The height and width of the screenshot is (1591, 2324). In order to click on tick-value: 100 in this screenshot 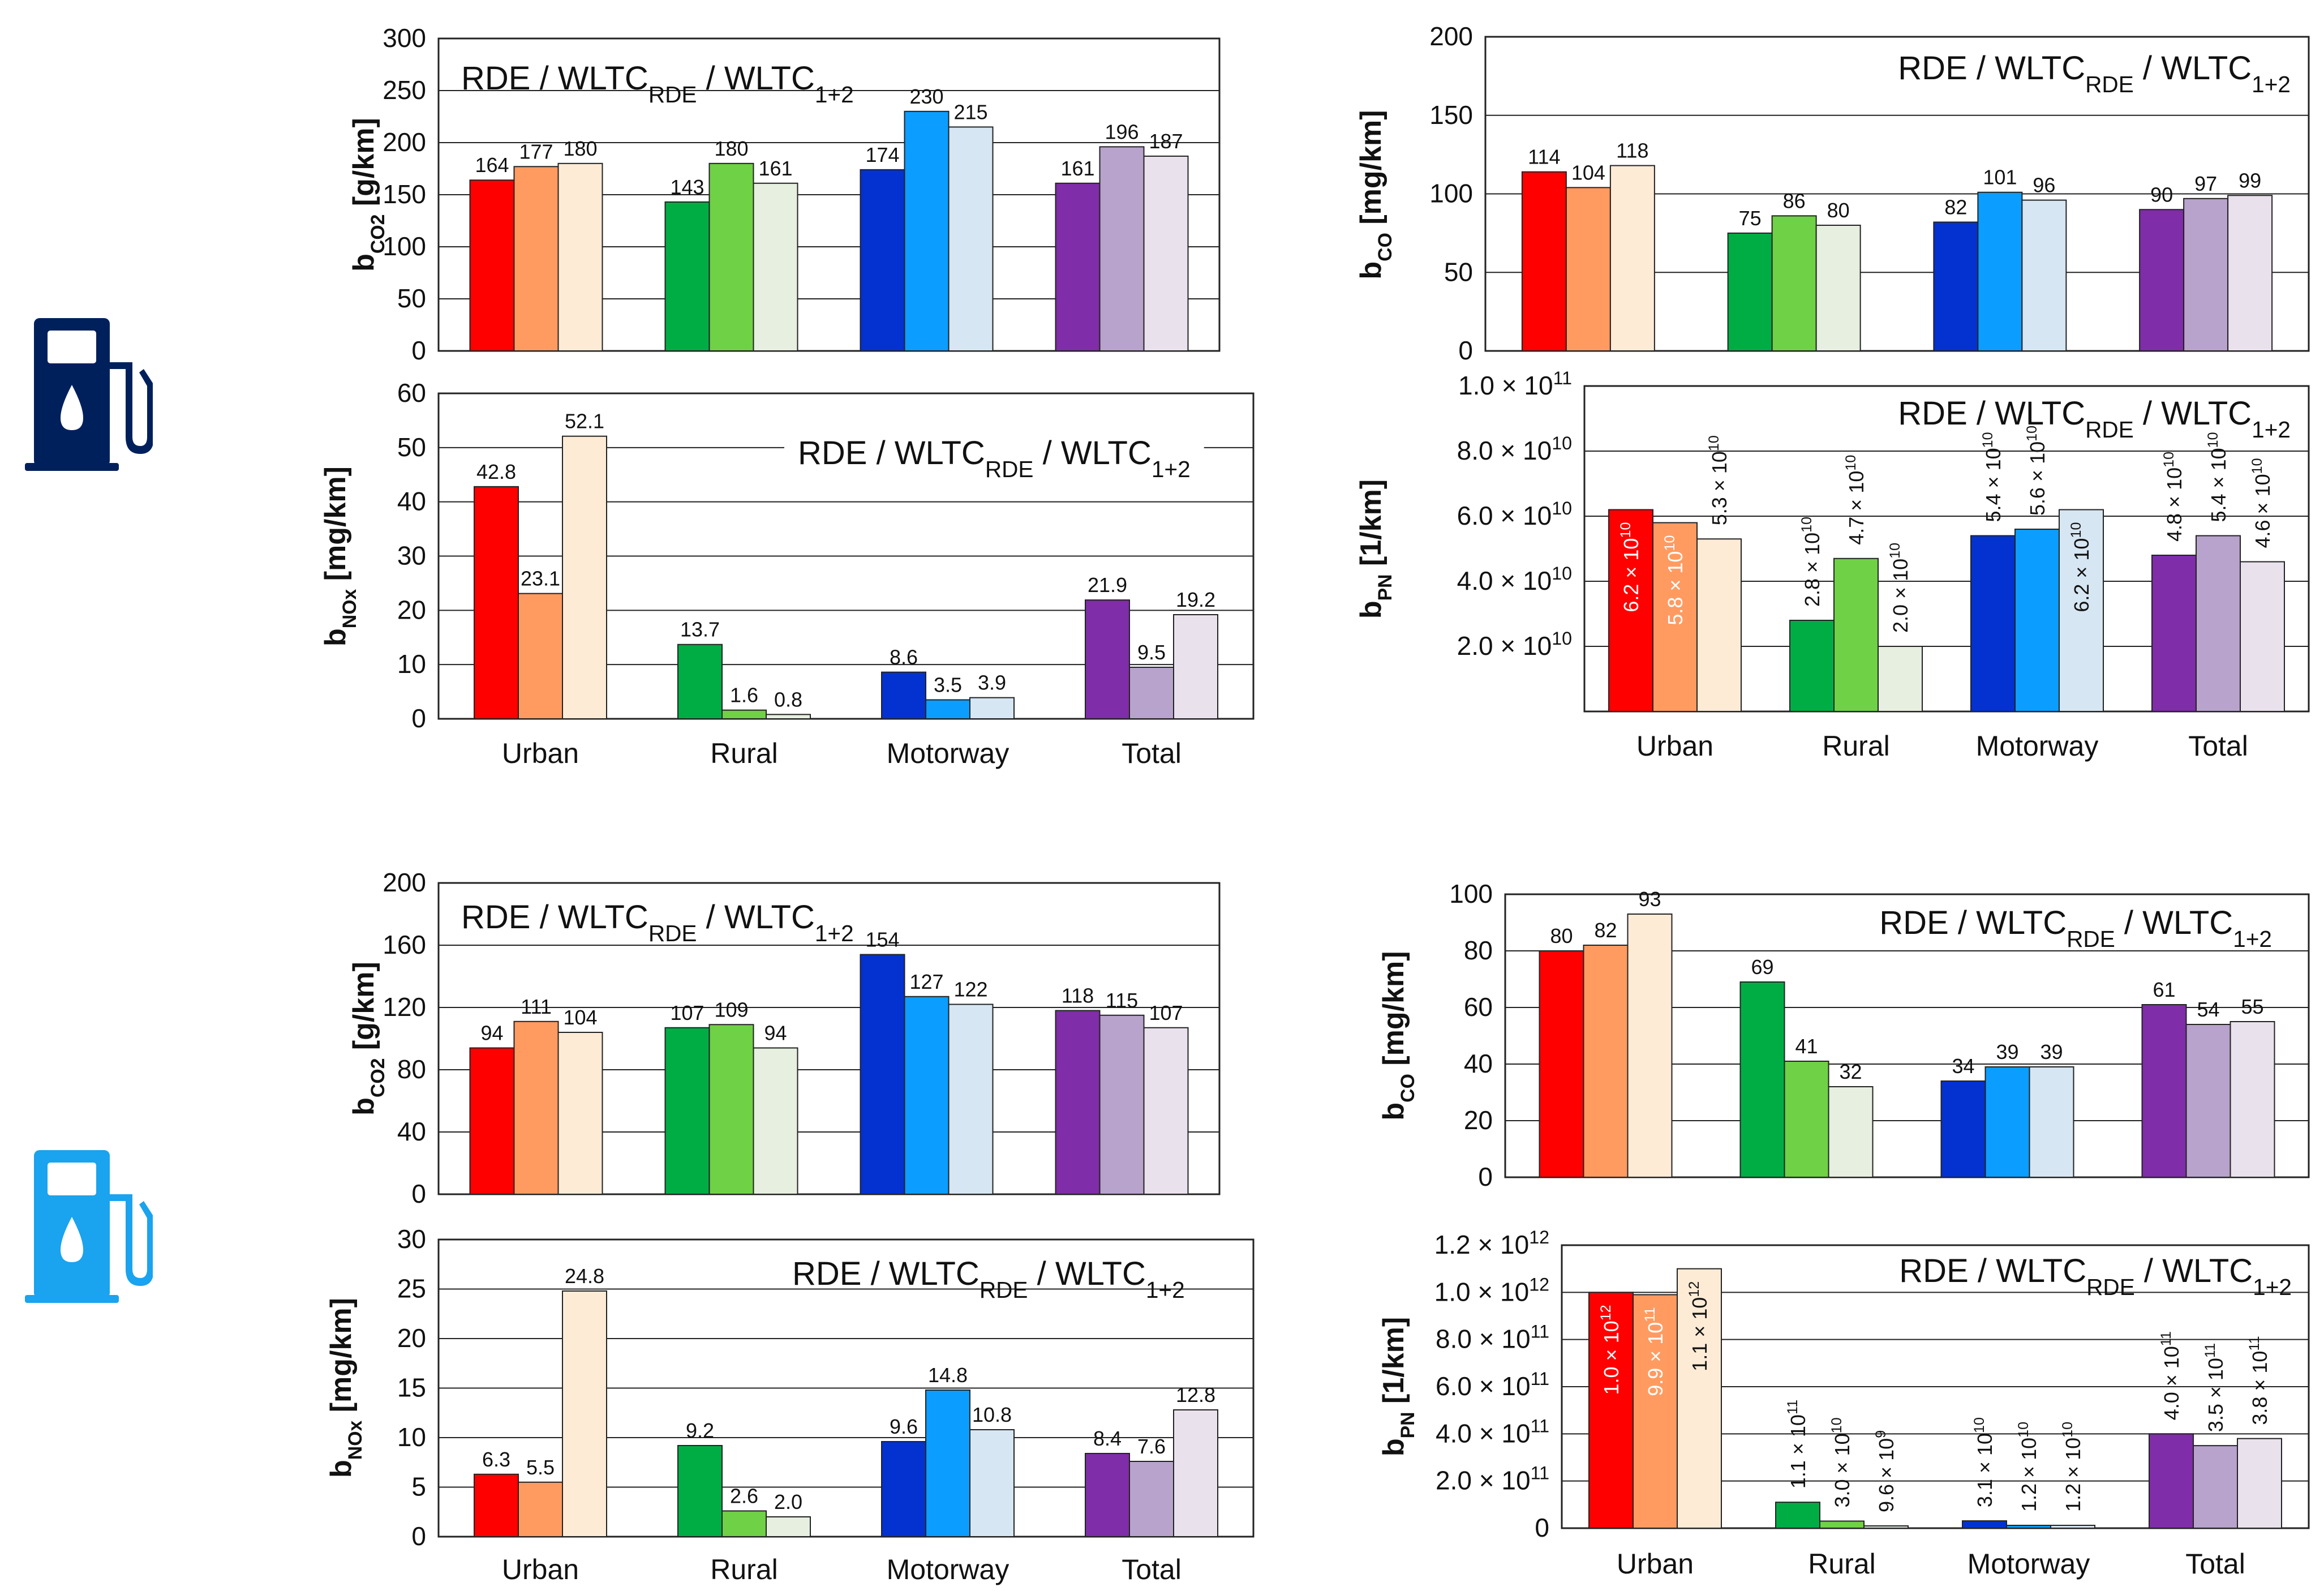, I will do `click(1471, 893)`.